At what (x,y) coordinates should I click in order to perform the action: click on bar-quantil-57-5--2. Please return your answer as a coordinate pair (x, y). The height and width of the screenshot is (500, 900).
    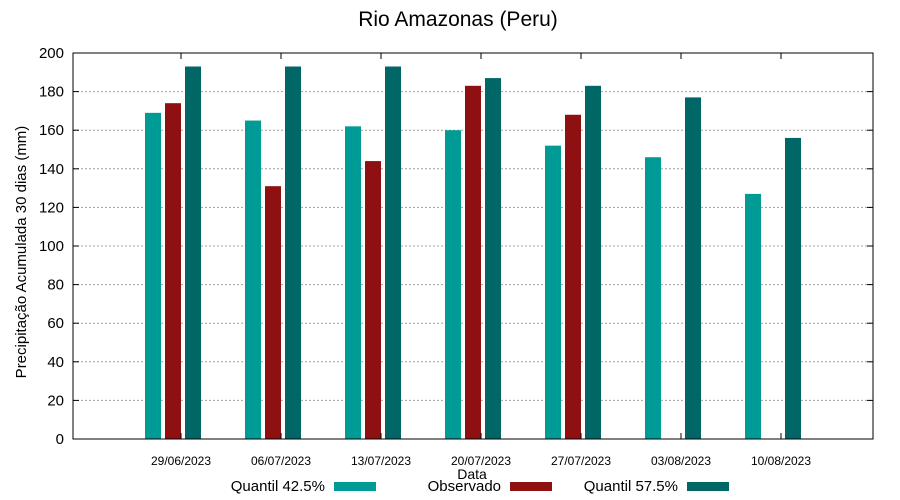
    Looking at the image, I should click on (393, 252).